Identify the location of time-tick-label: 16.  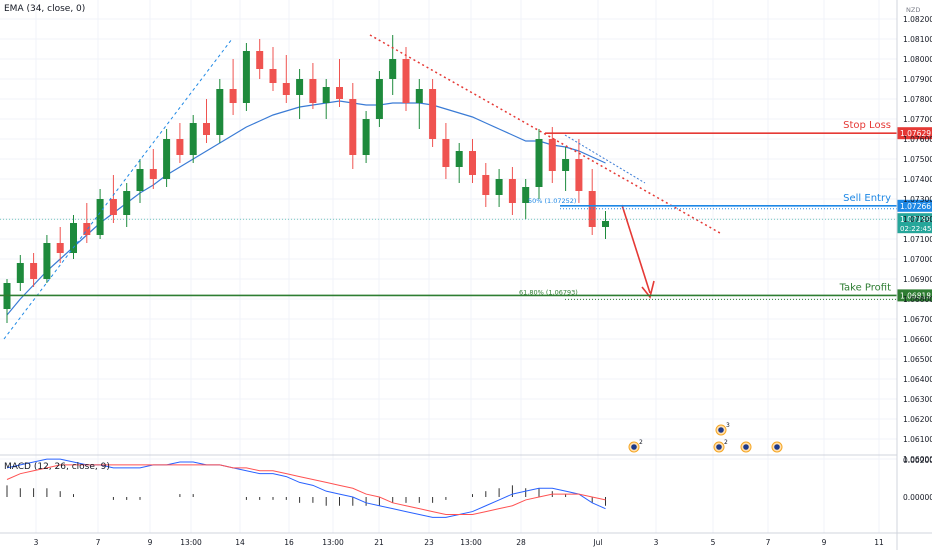
(289, 542).